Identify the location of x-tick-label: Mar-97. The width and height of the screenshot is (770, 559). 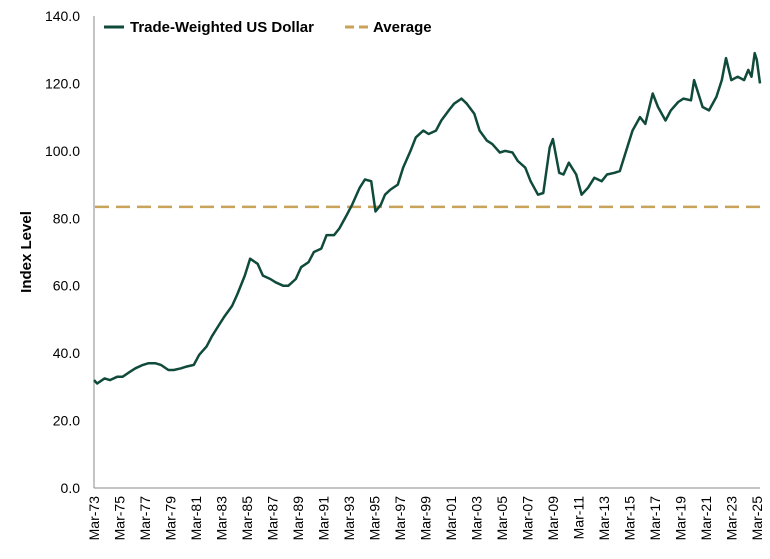
(400, 518).